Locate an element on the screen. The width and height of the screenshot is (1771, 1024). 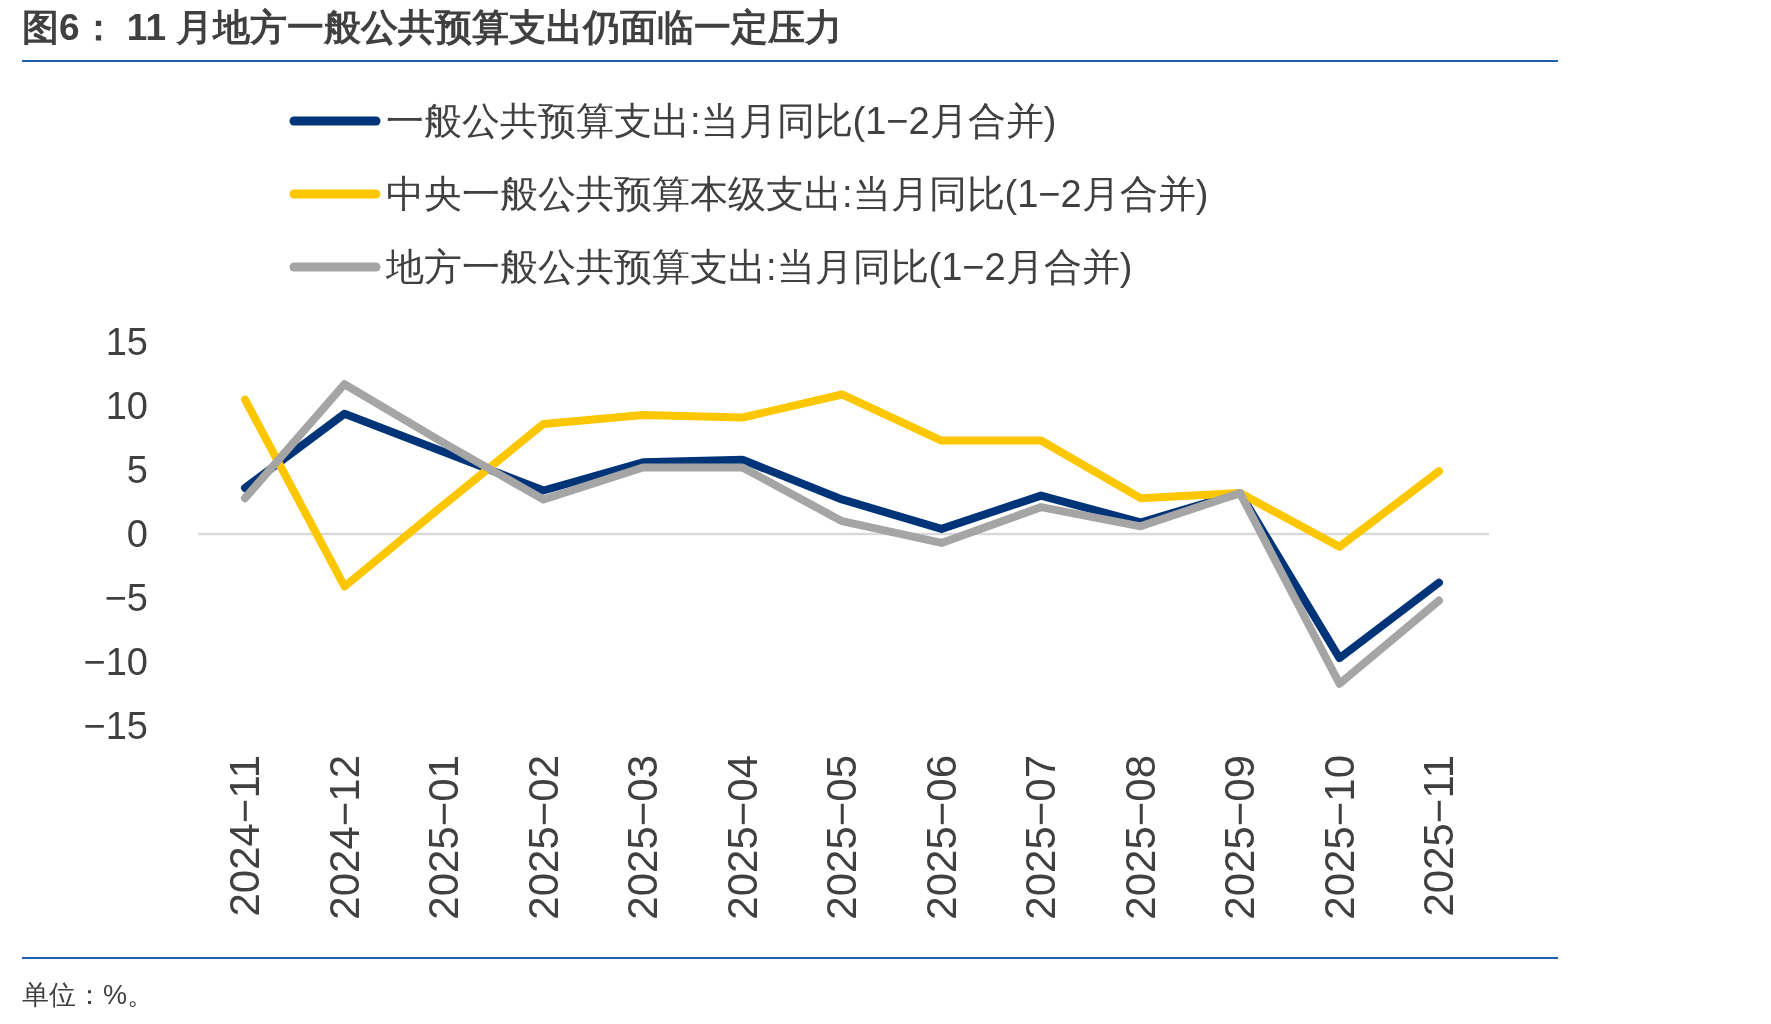
x-tick-label: 2025−01 is located at coordinates (443, 837).